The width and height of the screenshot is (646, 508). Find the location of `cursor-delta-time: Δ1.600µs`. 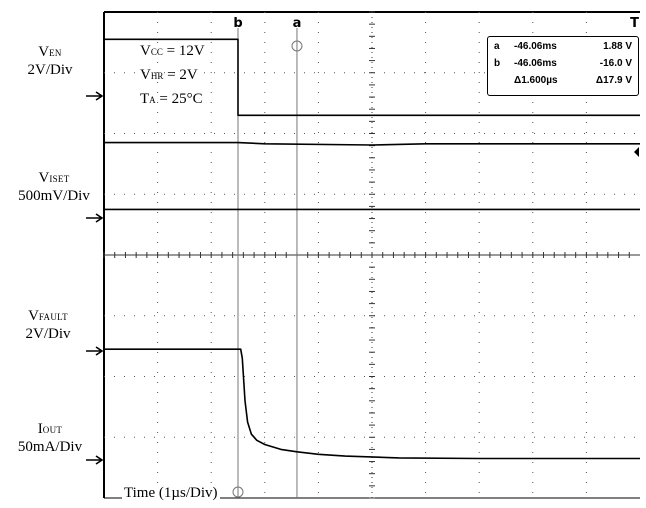

cursor-delta-time: Δ1.600µs is located at coordinates (536, 80).